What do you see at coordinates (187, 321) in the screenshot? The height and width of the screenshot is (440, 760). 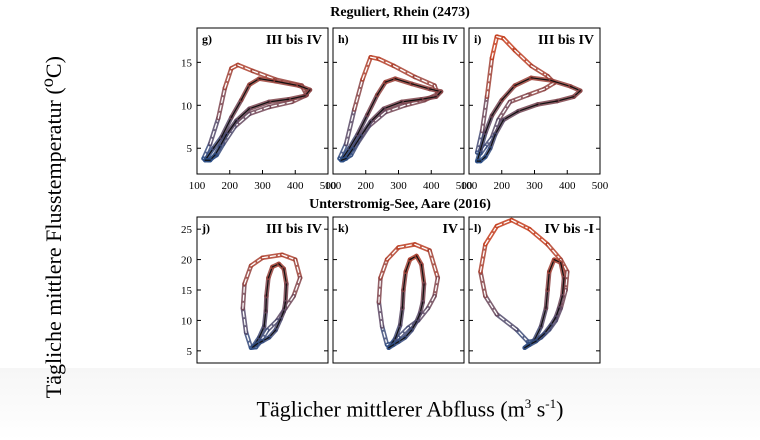 I see `y-tick-label: 10` at bounding box center [187, 321].